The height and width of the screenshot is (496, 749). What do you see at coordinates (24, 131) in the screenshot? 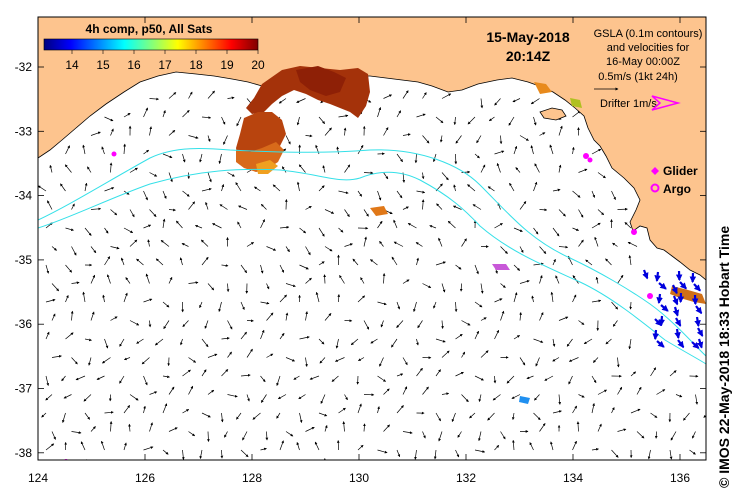
I see `lat-tick-label: -33` at bounding box center [24, 131].